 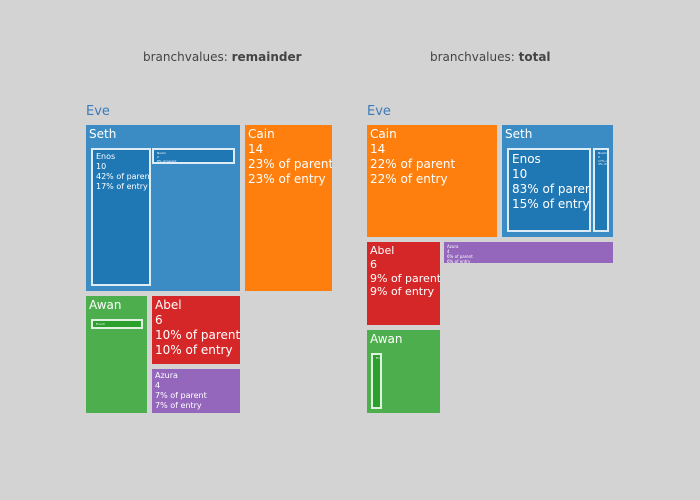 I want to click on tile-text: 23% of parent, so click(x=290, y=164).